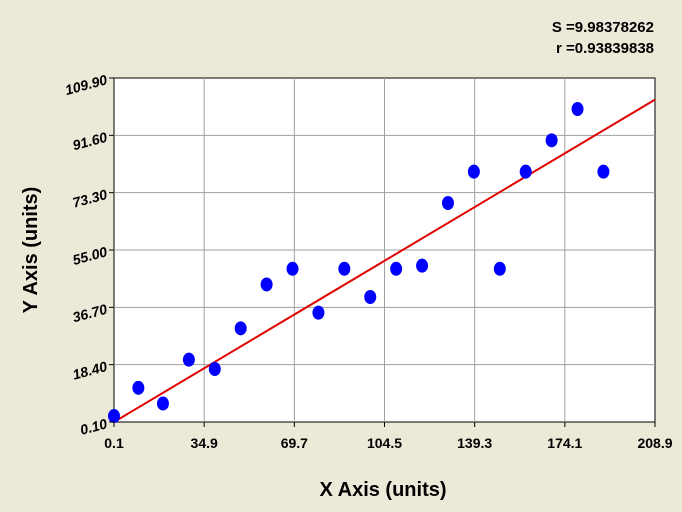 The height and width of the screenshot is (512, 682). What do you see at coordinates (564, 443) in the screenshot?
I see `x-tick-label: 174.1` at bounding box center [564, 443].